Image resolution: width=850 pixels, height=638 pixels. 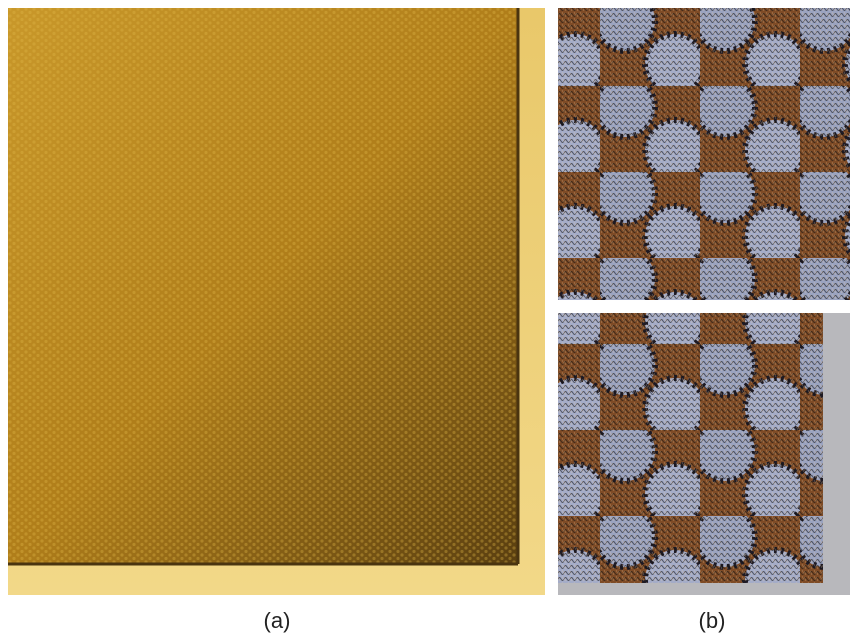 What do you see at coordinates (277, 620) in the screenshot?
I see `panel-label: (a)` at bounding box center [277, 620].